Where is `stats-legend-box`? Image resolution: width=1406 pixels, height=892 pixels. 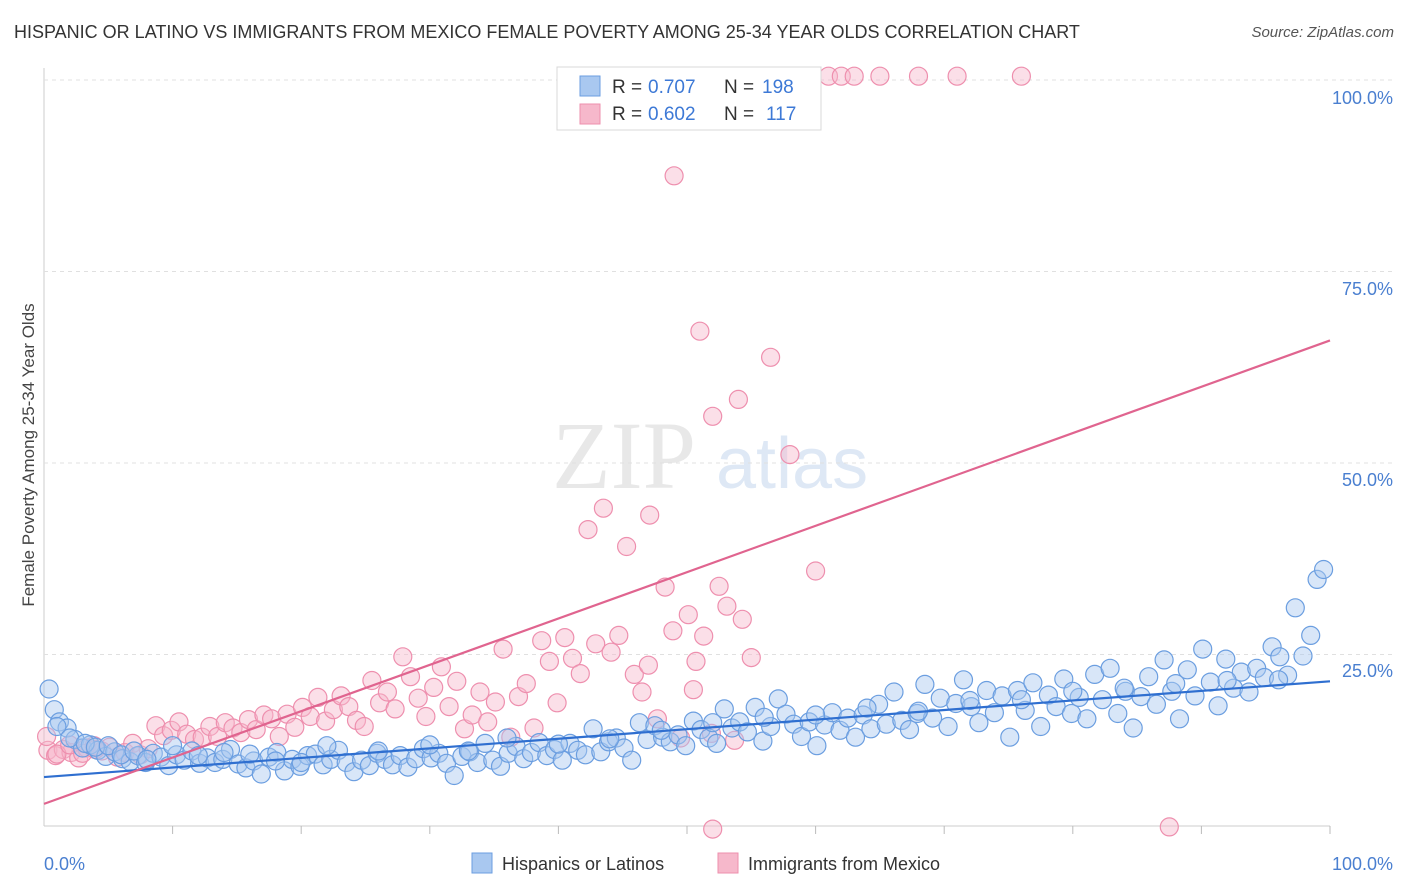 stats-legend-box is located at coordinates (689, 98).